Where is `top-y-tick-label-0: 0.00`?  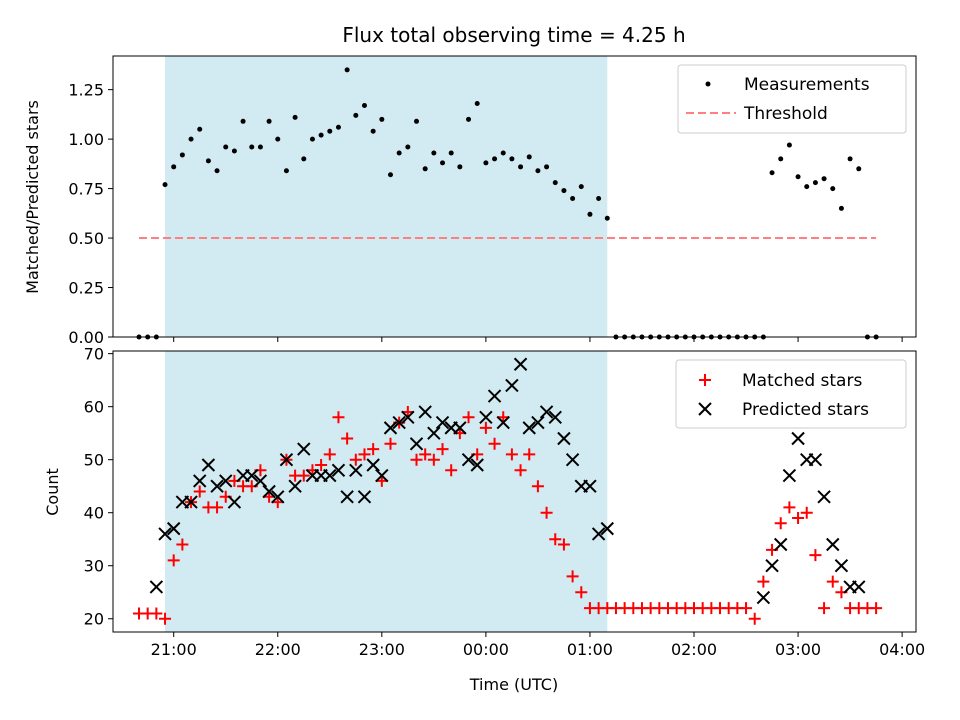 top-y-tick-label-0: 0.00 is located at coordinates (86, 337).